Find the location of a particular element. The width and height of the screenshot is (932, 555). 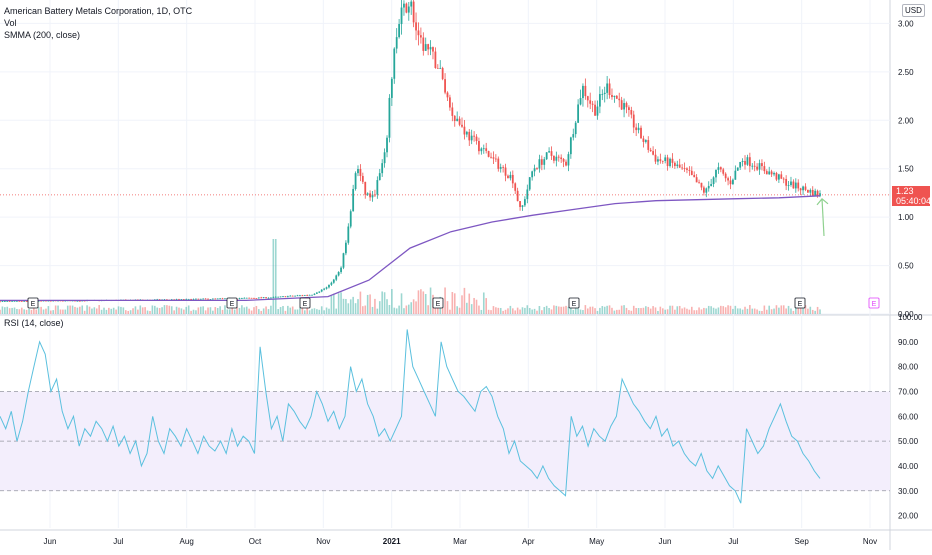

time-tick-label: Jun is located at coordinates (665, 541).